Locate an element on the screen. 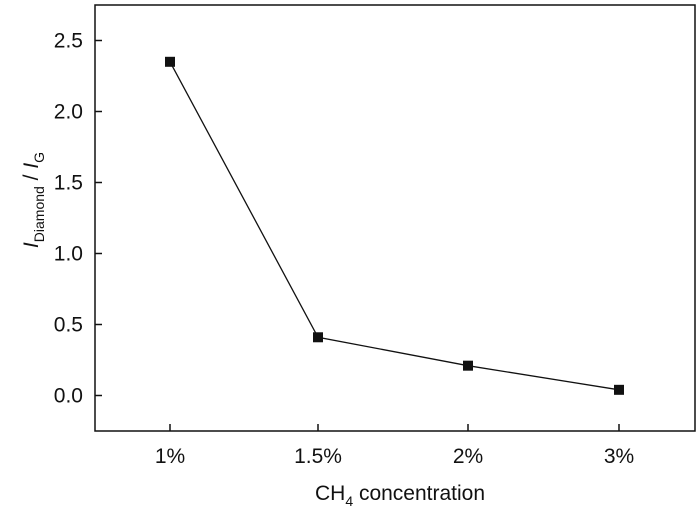 The image size is (700, 519). y-axis-title: IDiamond / IG is located at coordinates (33, 200).